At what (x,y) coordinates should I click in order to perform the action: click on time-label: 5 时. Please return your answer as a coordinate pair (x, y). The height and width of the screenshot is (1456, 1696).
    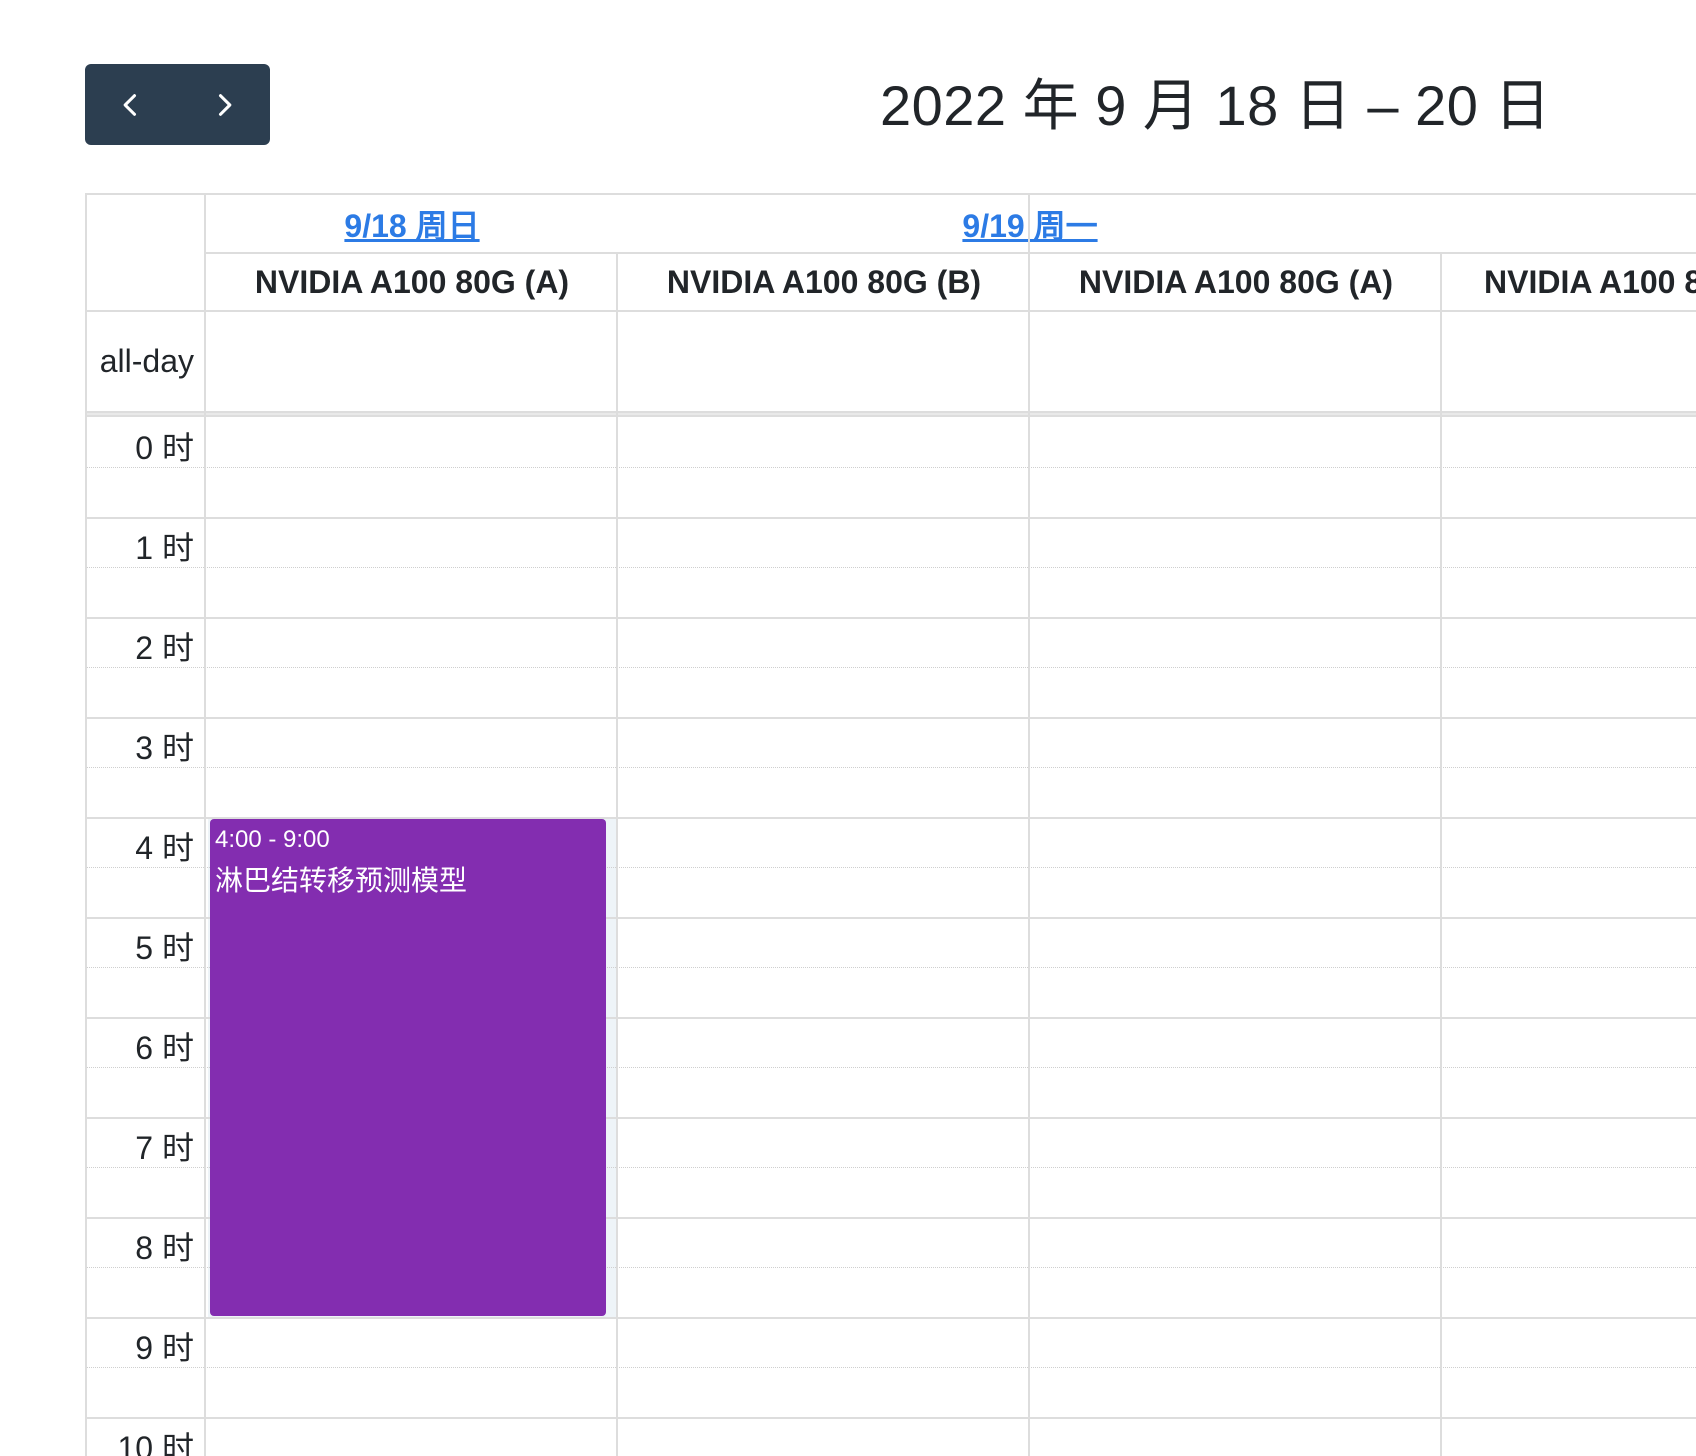
    Looking at the image, I should click on (164, 948).